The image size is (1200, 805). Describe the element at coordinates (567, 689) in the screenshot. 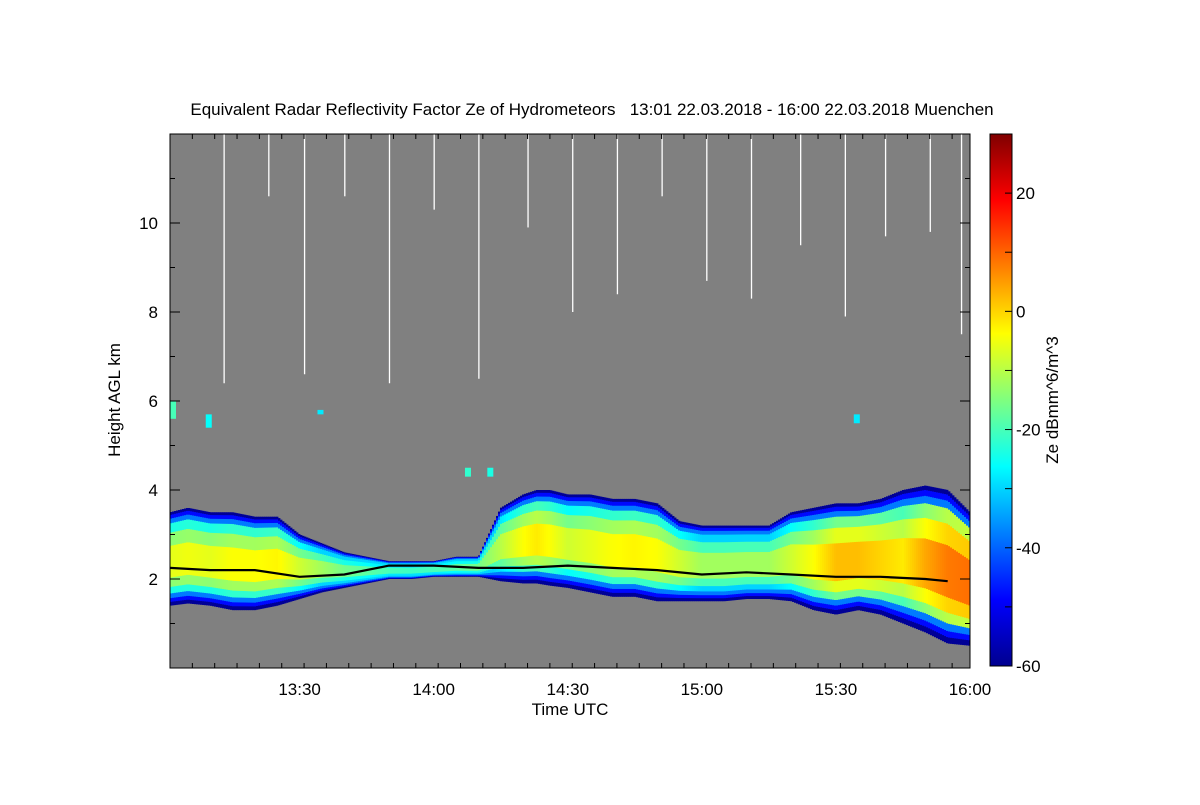

I see `x-tick-label: 14:30` at that location.